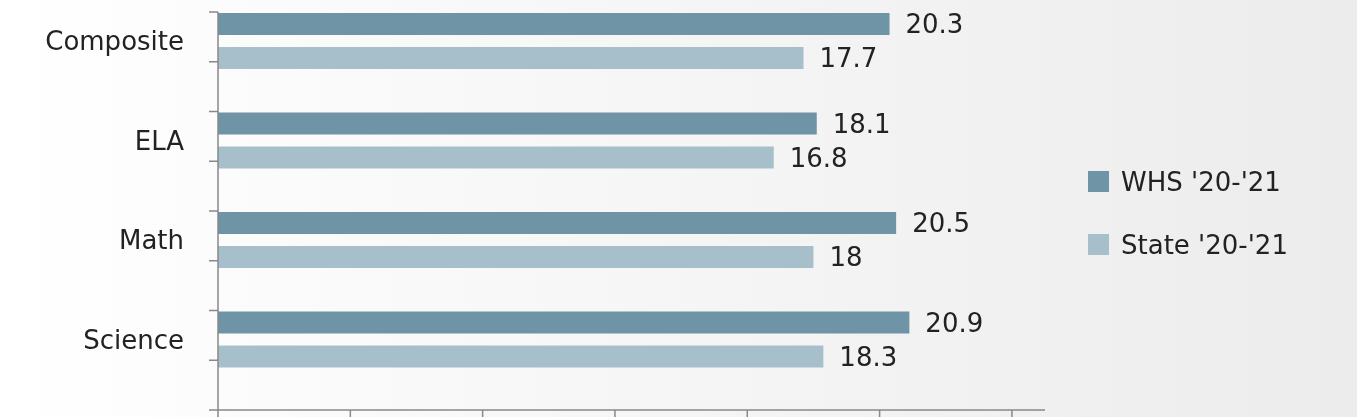 This screenshot has width=1357, height=417. What do you see at coordinates (934, 24) in the screenshot?
I see `data-label: 20.3` at bounding box center [934, 24].